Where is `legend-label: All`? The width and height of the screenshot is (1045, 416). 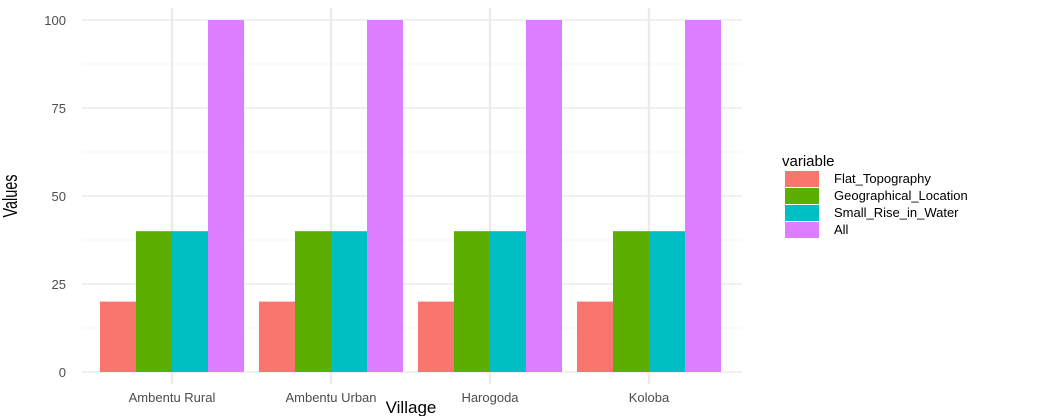
legend-label: All is located at coordinates (841, 229).